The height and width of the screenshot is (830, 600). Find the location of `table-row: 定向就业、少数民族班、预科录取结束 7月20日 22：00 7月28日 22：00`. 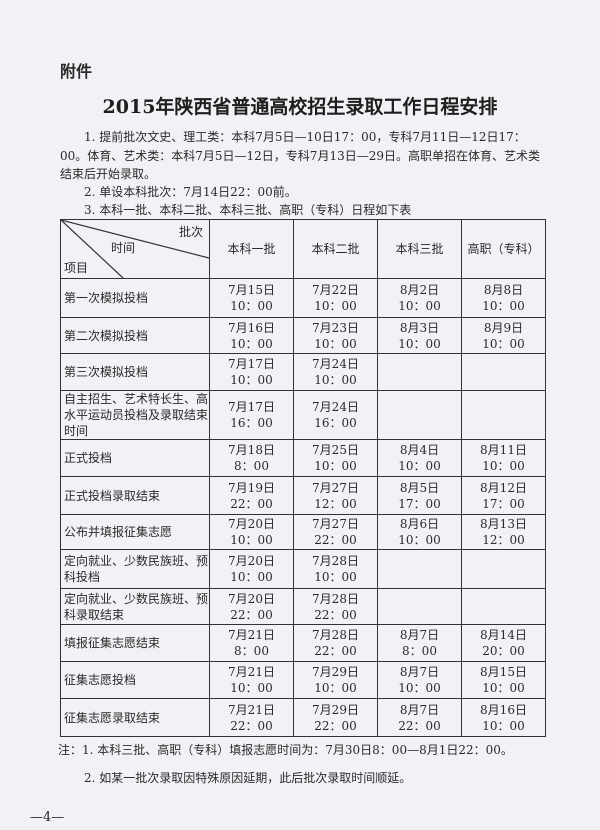

table-row: 定向就业、少数民族班、预科录取结束 7月20日 22：00 7月28日 22：00 is located at coordinates (303, 606).